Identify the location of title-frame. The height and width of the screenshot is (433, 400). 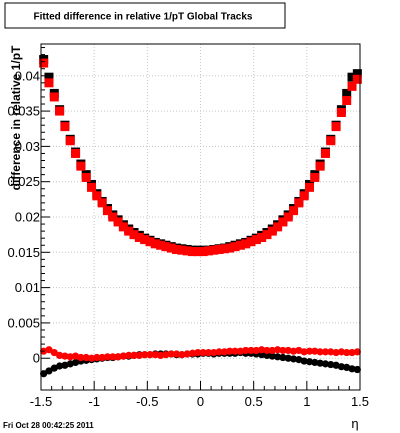
(145, 15).